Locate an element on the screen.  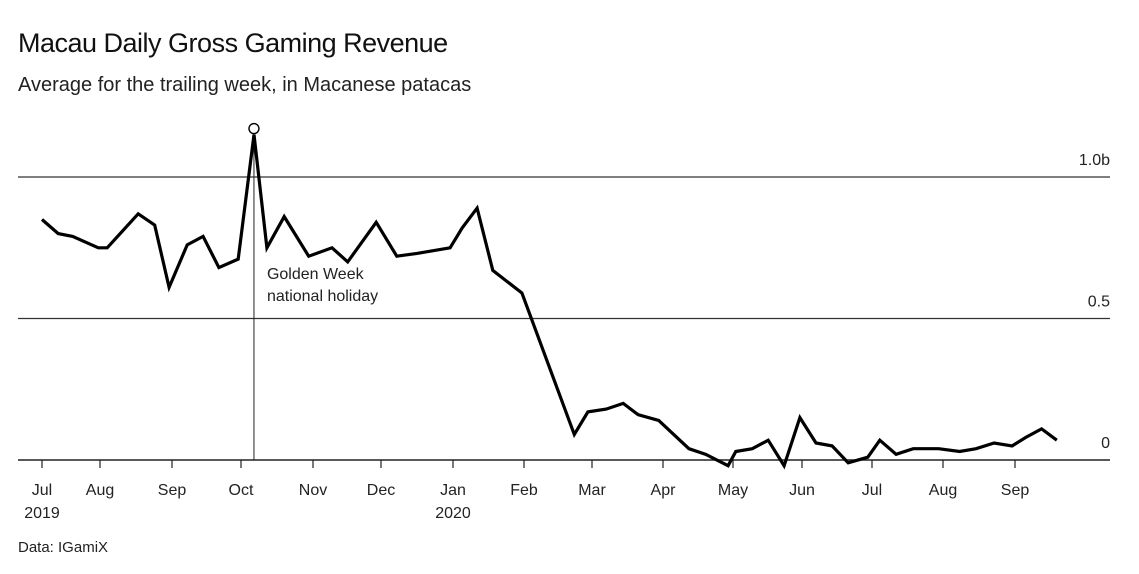
x-tick-label: Dec is located at coordinates (381, 490).